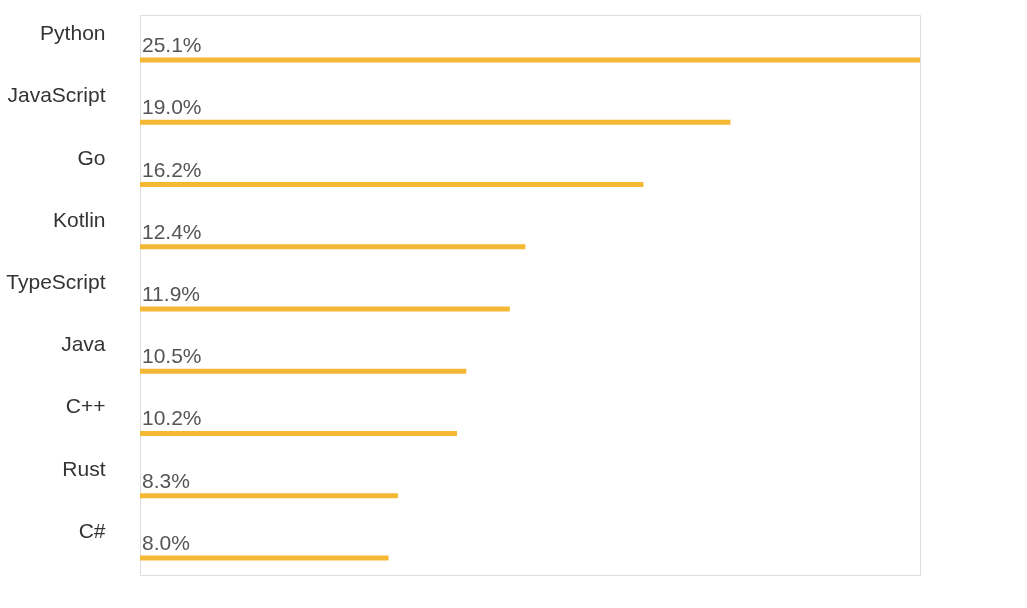 This screenshot has height=608, width=1027. Describe the element at coordinates (79, 219) in the screenshot. I see `y-tick-label: Kotlin` at that location.